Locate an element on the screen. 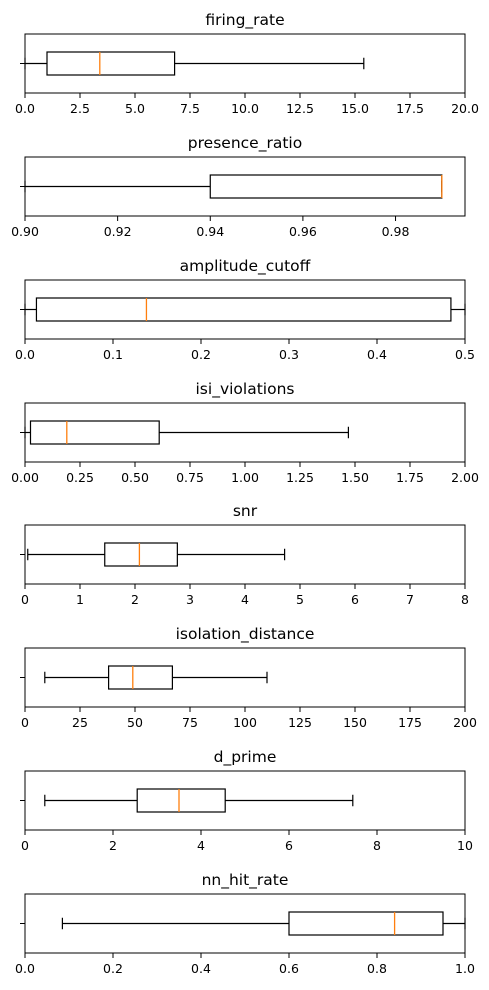 This screenshot has width=489, height=990. x-tick-label: 0.25 is located at coordinates (80, 477).